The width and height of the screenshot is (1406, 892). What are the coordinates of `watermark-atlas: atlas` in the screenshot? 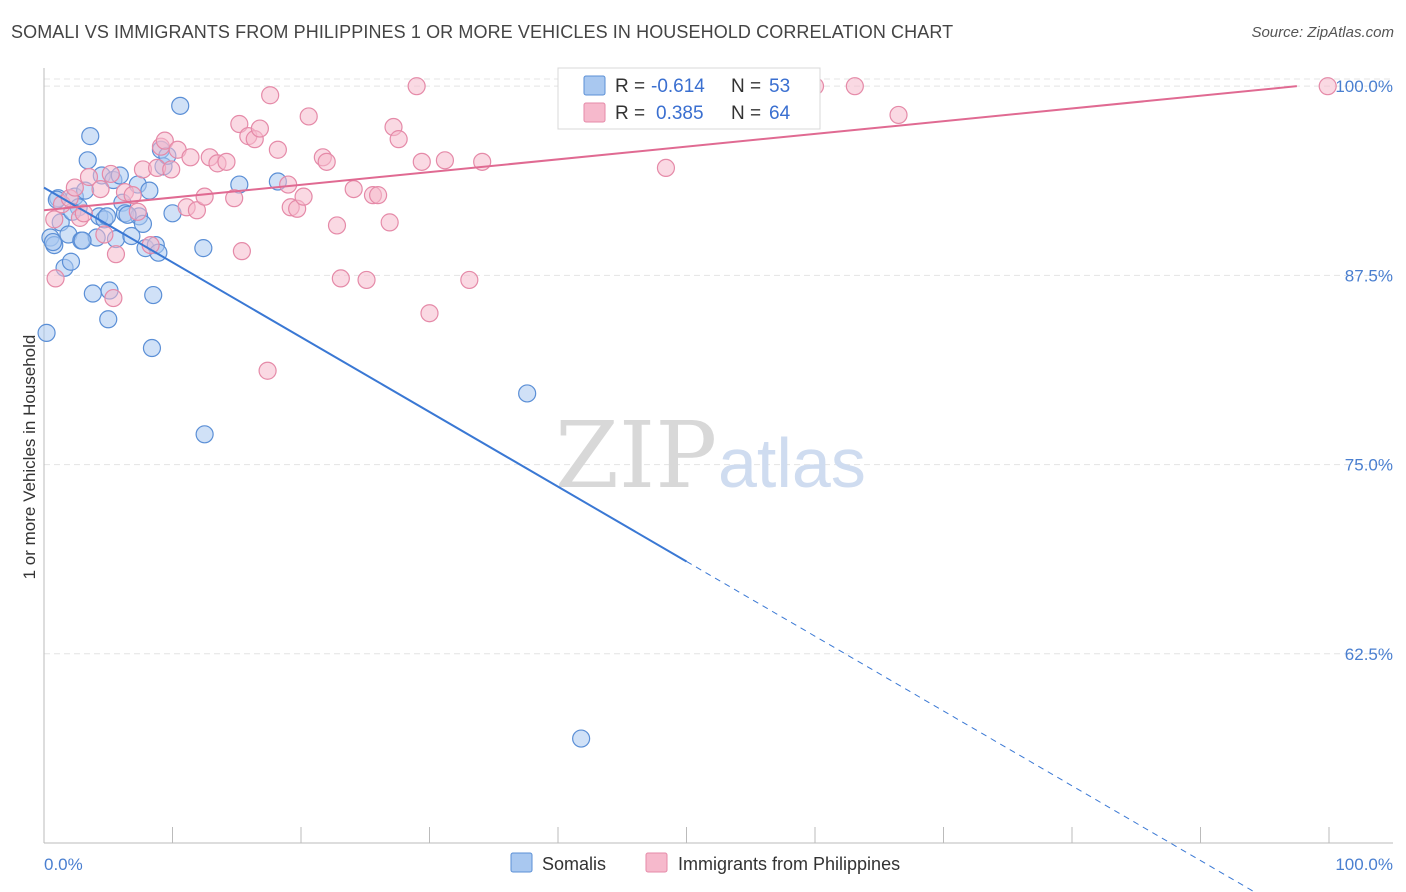 It's located at (792, 463).